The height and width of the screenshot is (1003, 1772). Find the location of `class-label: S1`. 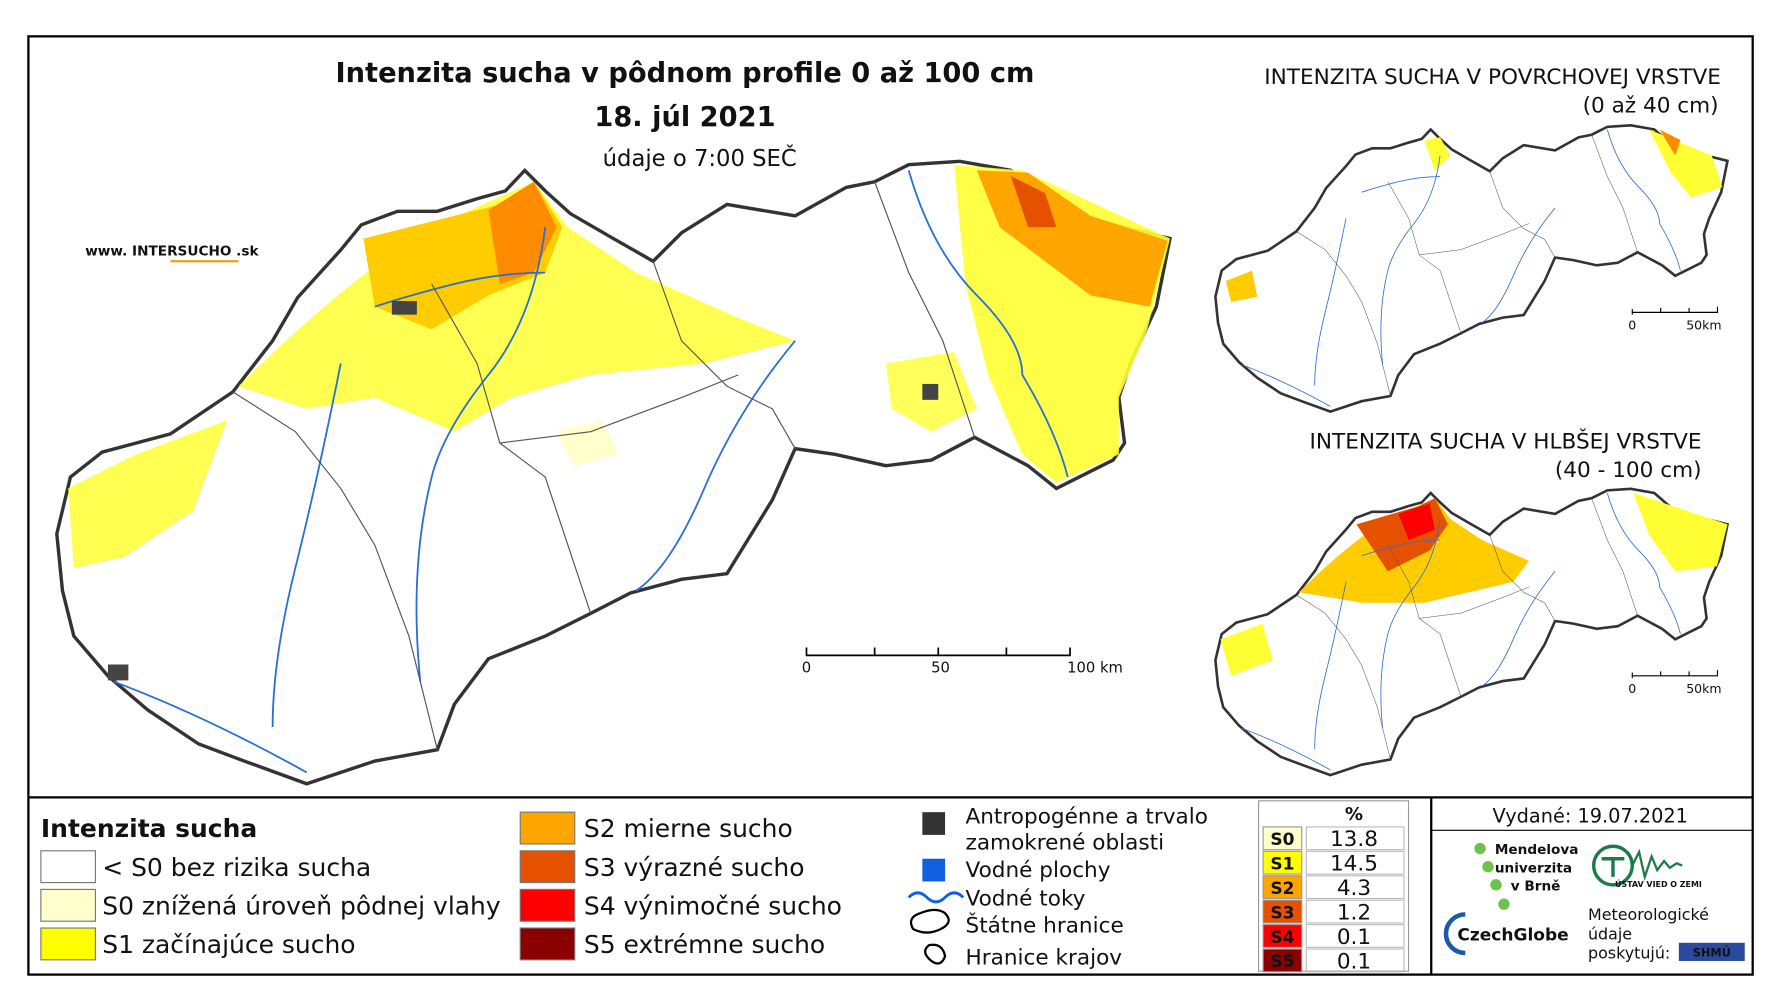

class-label: S1 is located at coordinates (1282, 865).